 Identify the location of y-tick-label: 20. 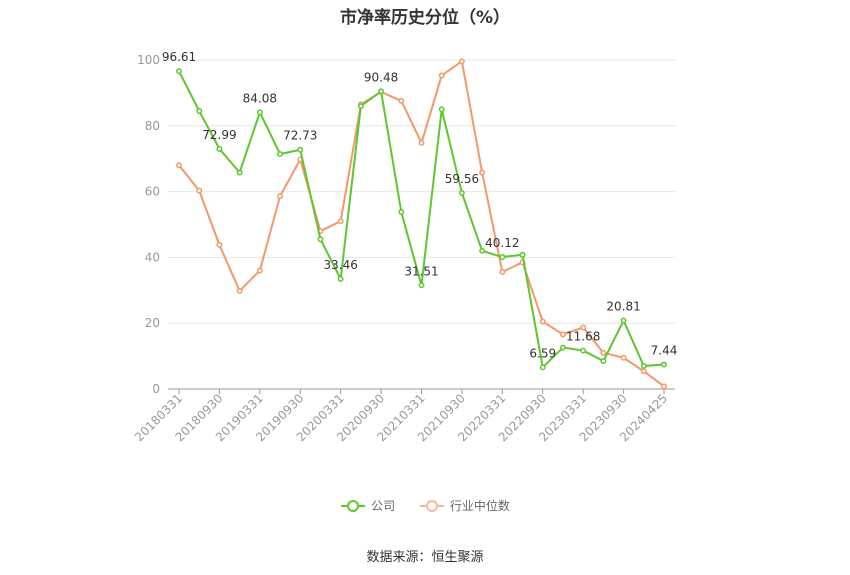
(152, 323).